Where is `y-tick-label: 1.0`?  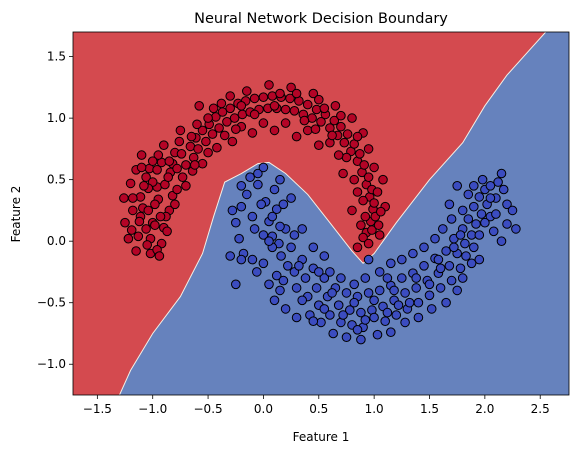 y-tick-label: 1.0 is located at coordinates (56, 118).